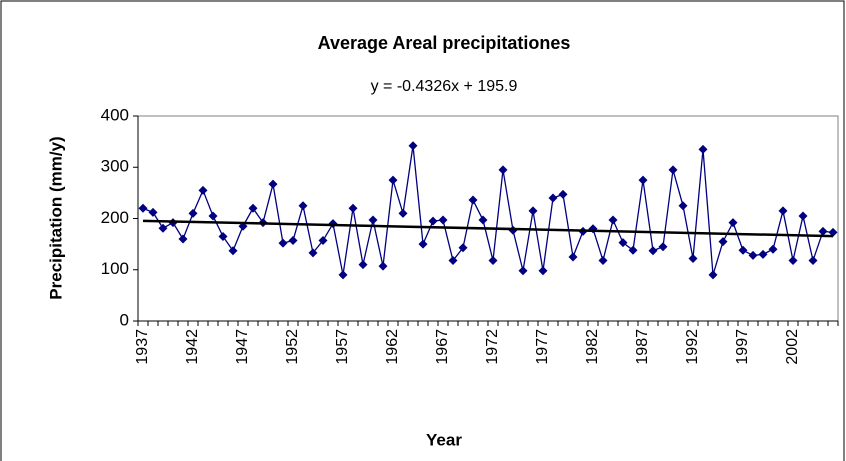 This screenshot has width=846, height=461. Describe the element at coordinates (792, 347) in the screenshot. I see `x-tick-label: 2002` at that location.